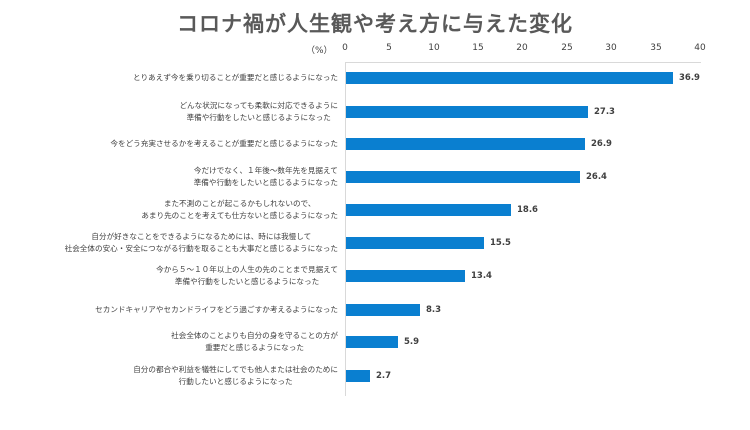  What do you see at coordinates (523, 62) in the screenshot?
I see `top-gridline` at bounding box center [523, 62].